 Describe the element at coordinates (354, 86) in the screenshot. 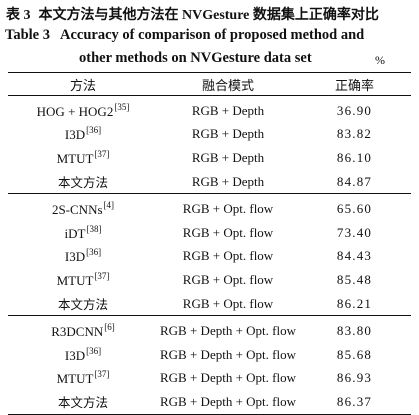

I see `header-accuracy: 正确率` at that location.